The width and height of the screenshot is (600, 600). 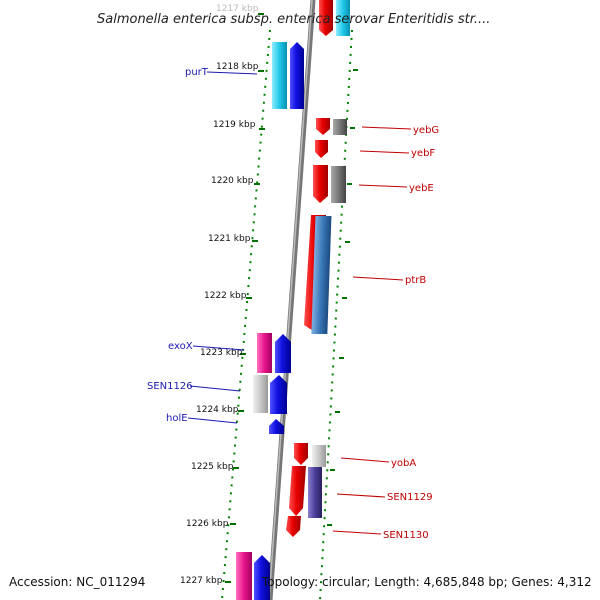 I want to click on chromosome-backbone, so click(x=291, y=300).